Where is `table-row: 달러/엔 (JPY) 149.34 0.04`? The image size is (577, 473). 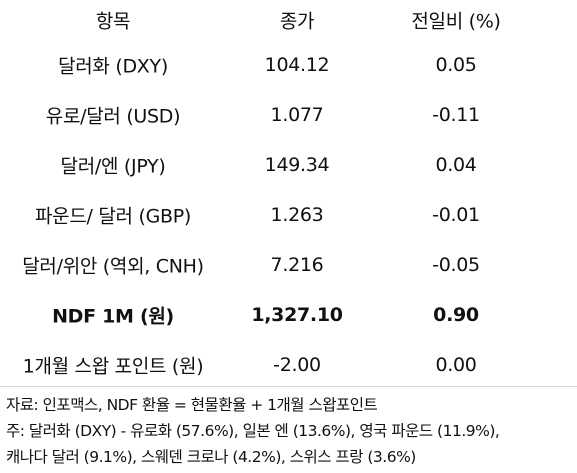
table-row: 달러/엔 (JPY) 149.34 0.04 is located at coordinates (288, 165).